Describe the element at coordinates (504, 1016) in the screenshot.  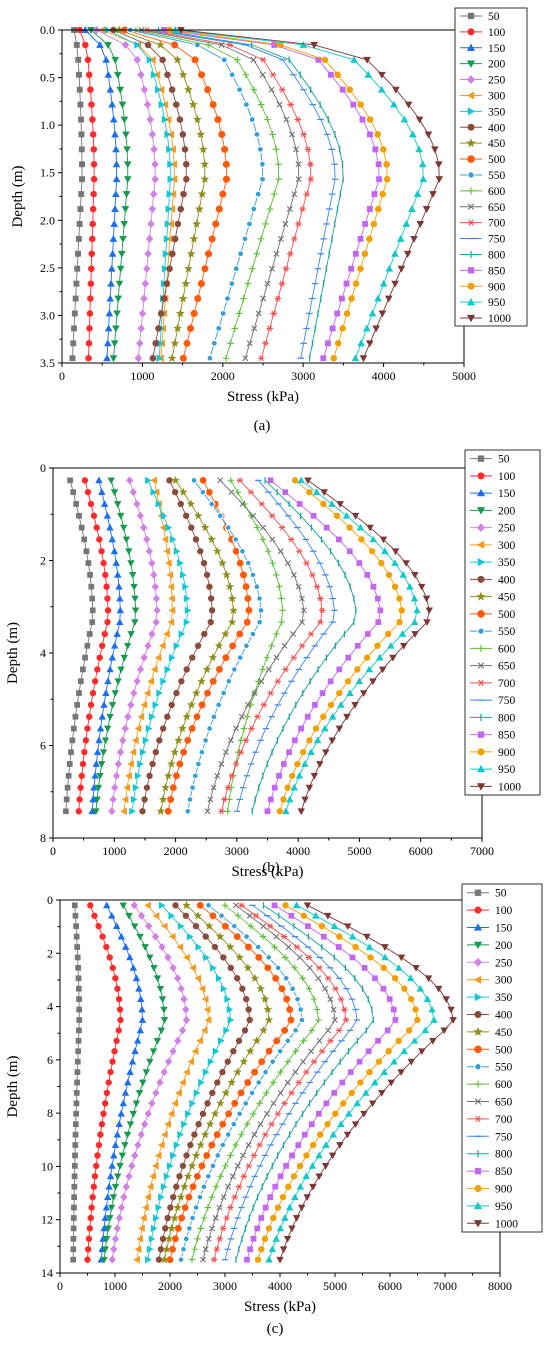
I see `legend-label: 400` at that location.